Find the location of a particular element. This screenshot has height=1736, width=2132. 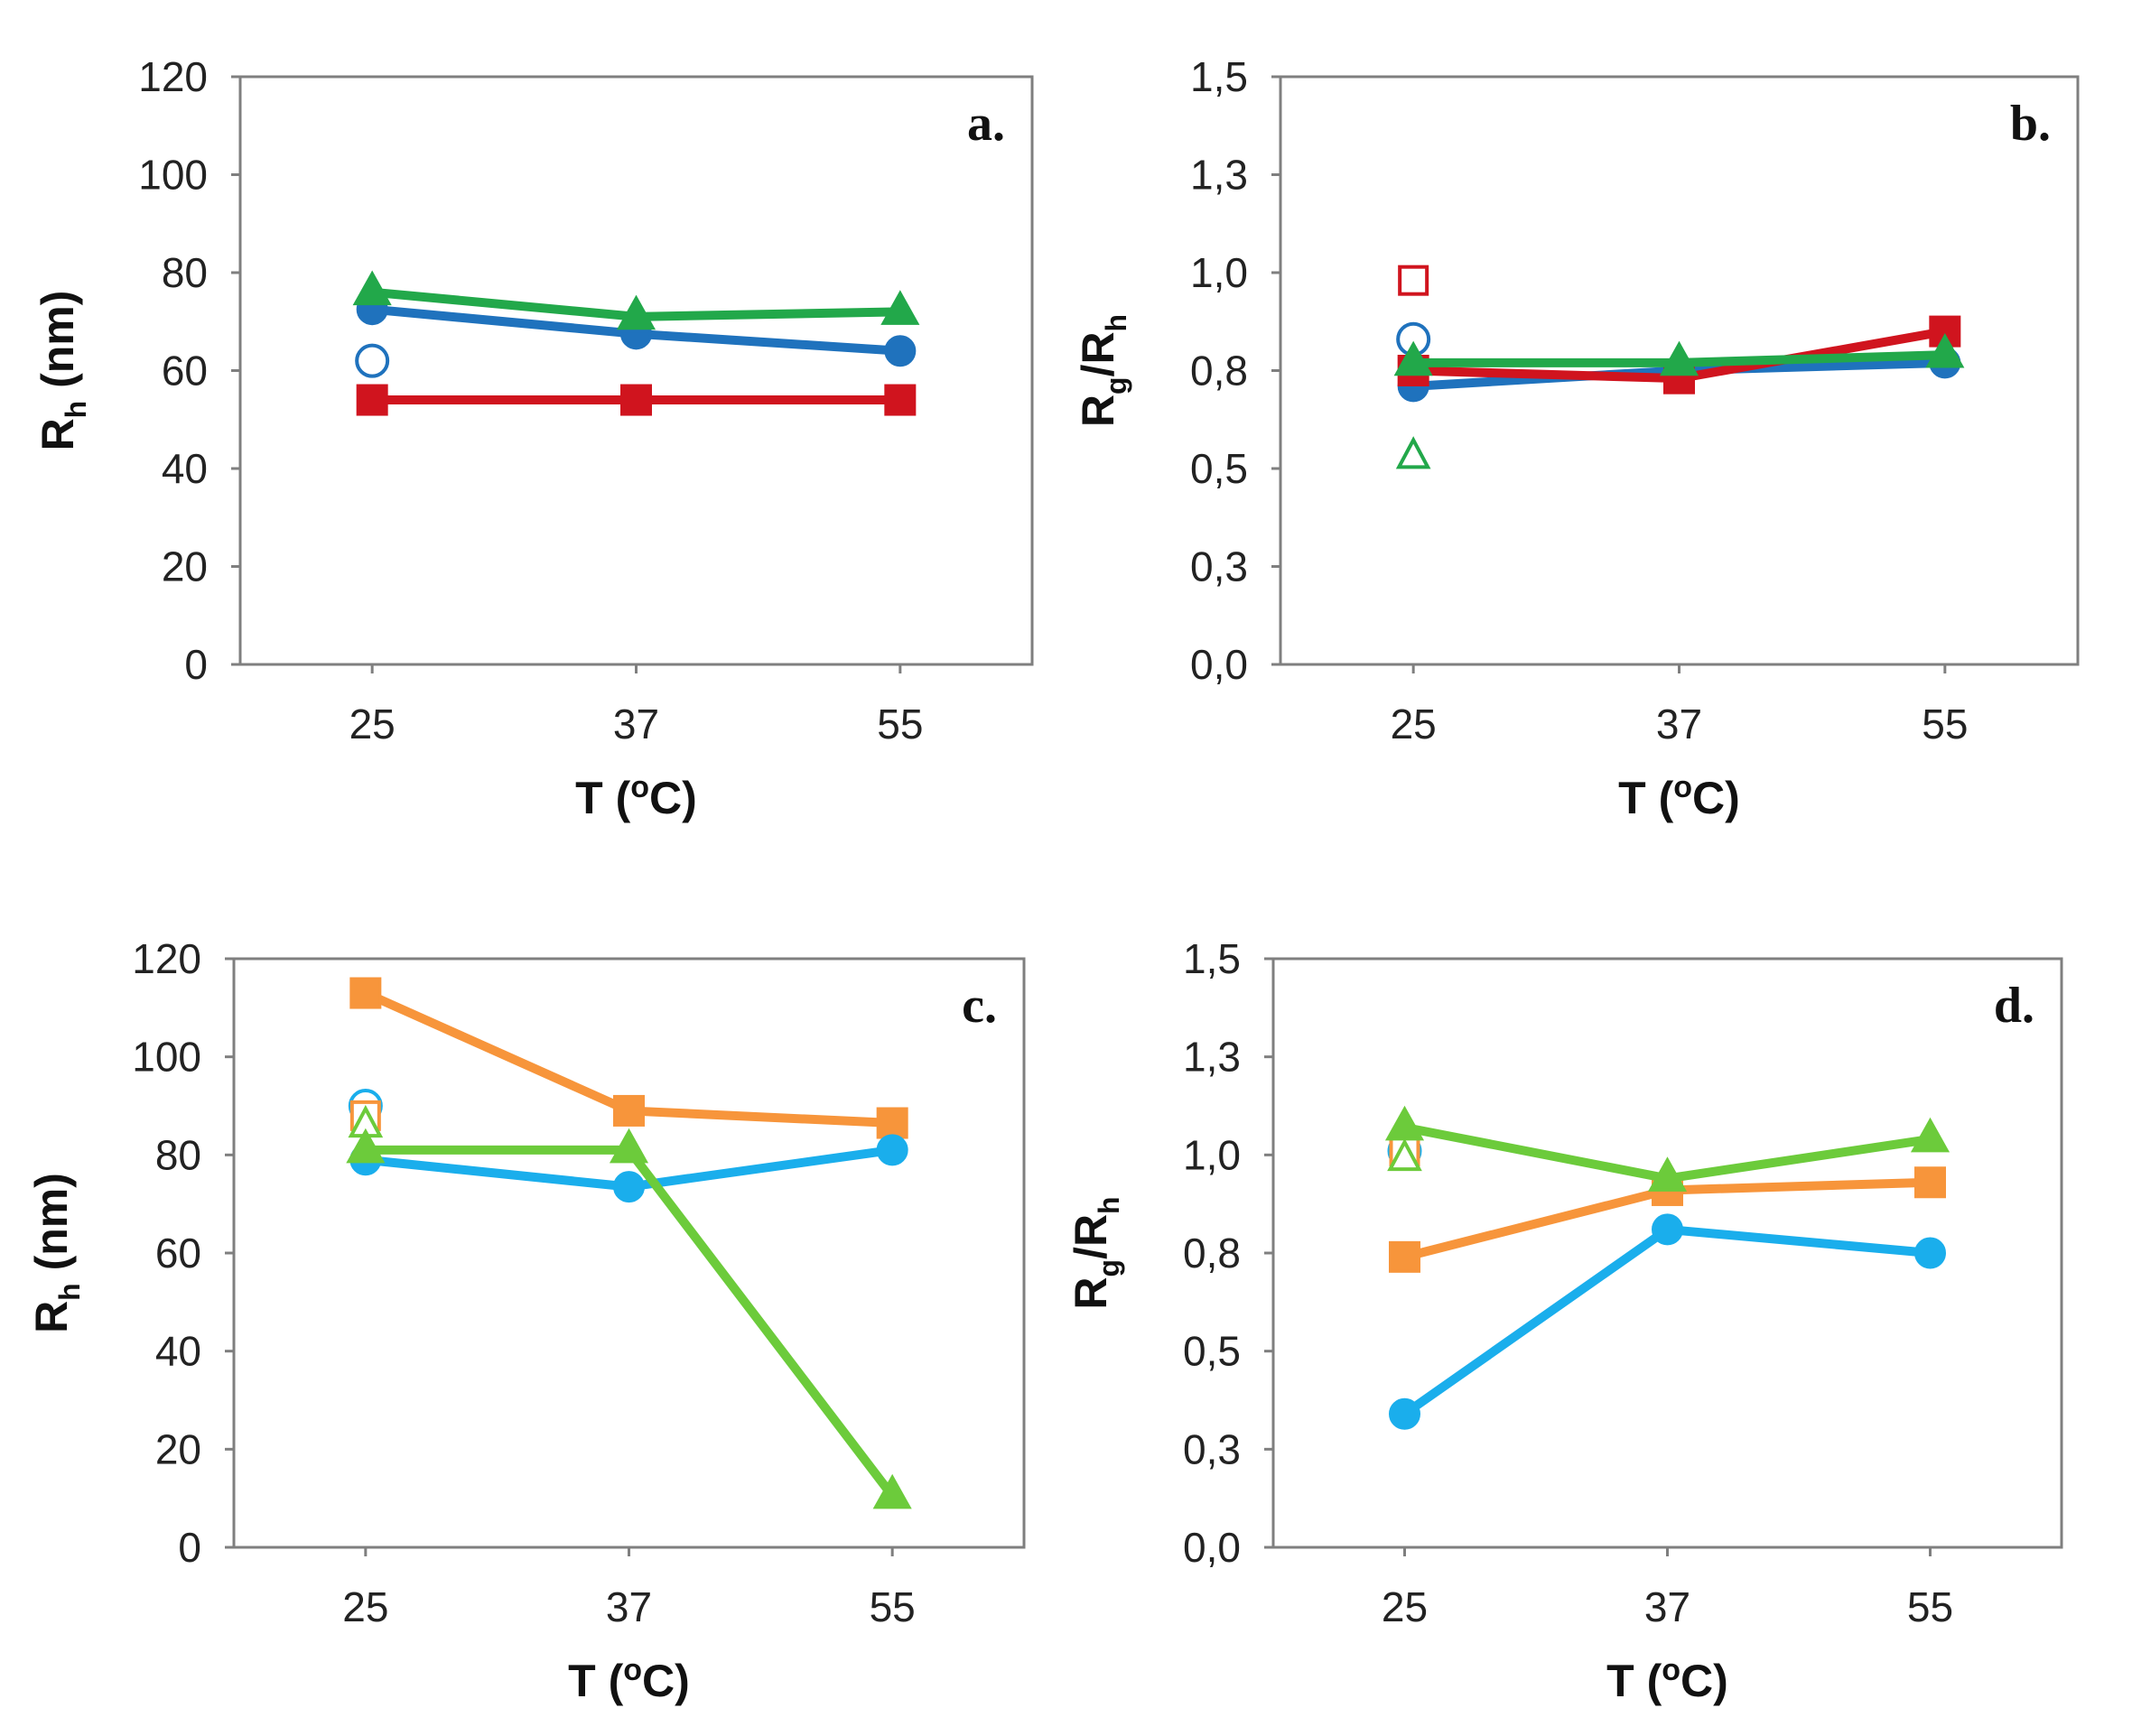

series-line-cyan is located at coordinates (1667, 1322).